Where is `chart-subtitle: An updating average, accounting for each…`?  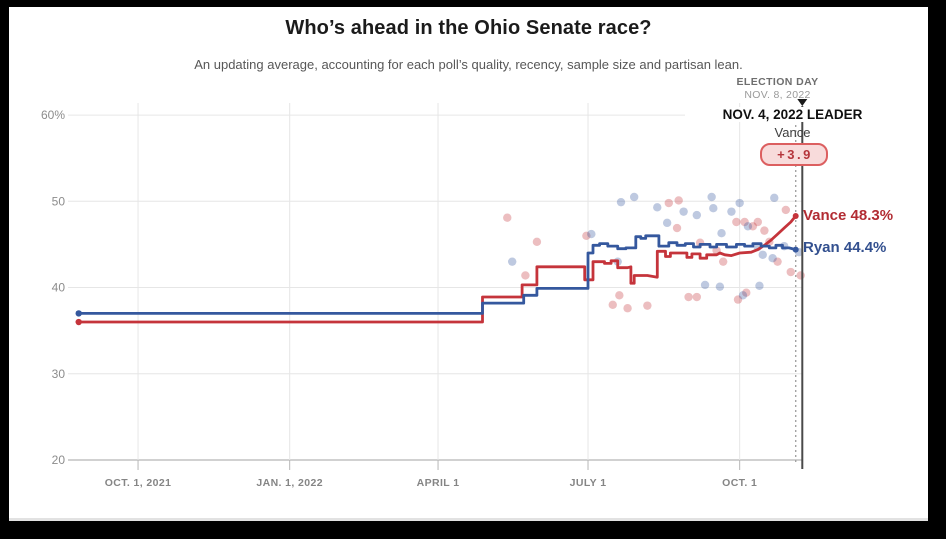
chart-subtitle: An updating average, accounting for each… is located at coordinates (468, 64).